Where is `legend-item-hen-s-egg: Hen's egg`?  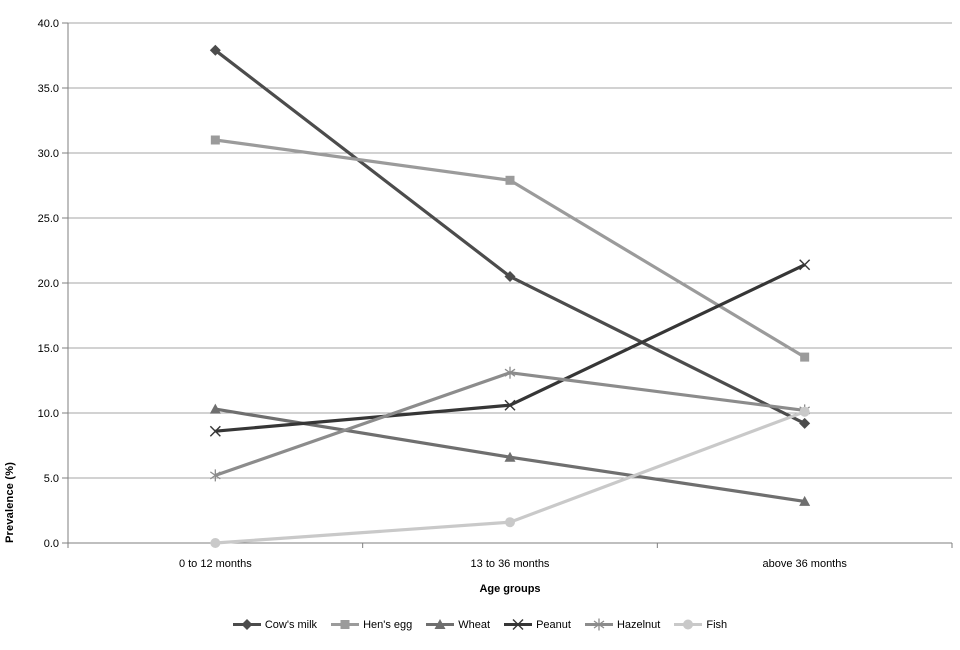 legend-item-hen-s-egg: Hen's egg is located at coordinates (371, 624).